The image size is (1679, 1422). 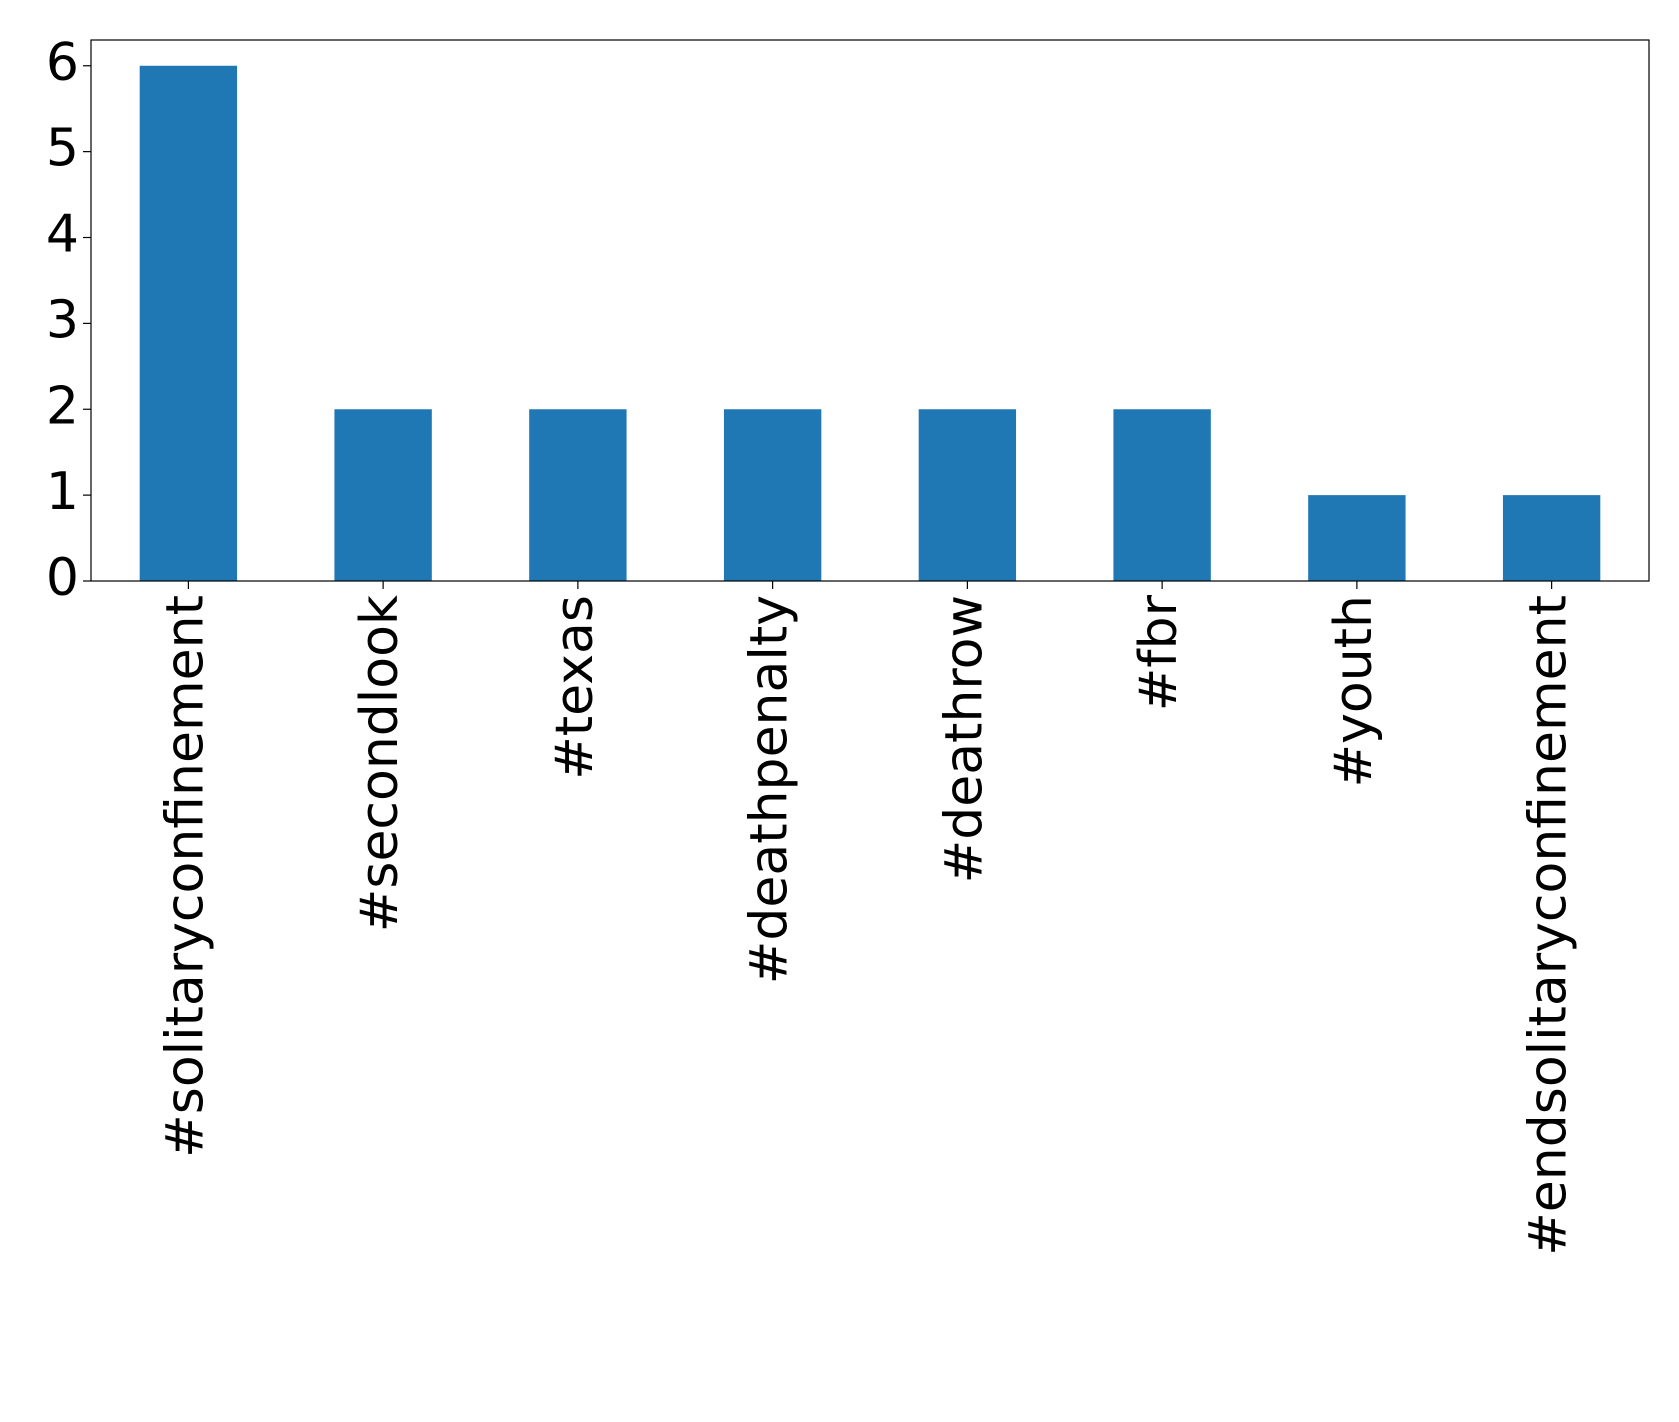 I want to click on y-tick-label: 3, so click(x=62, y=320).